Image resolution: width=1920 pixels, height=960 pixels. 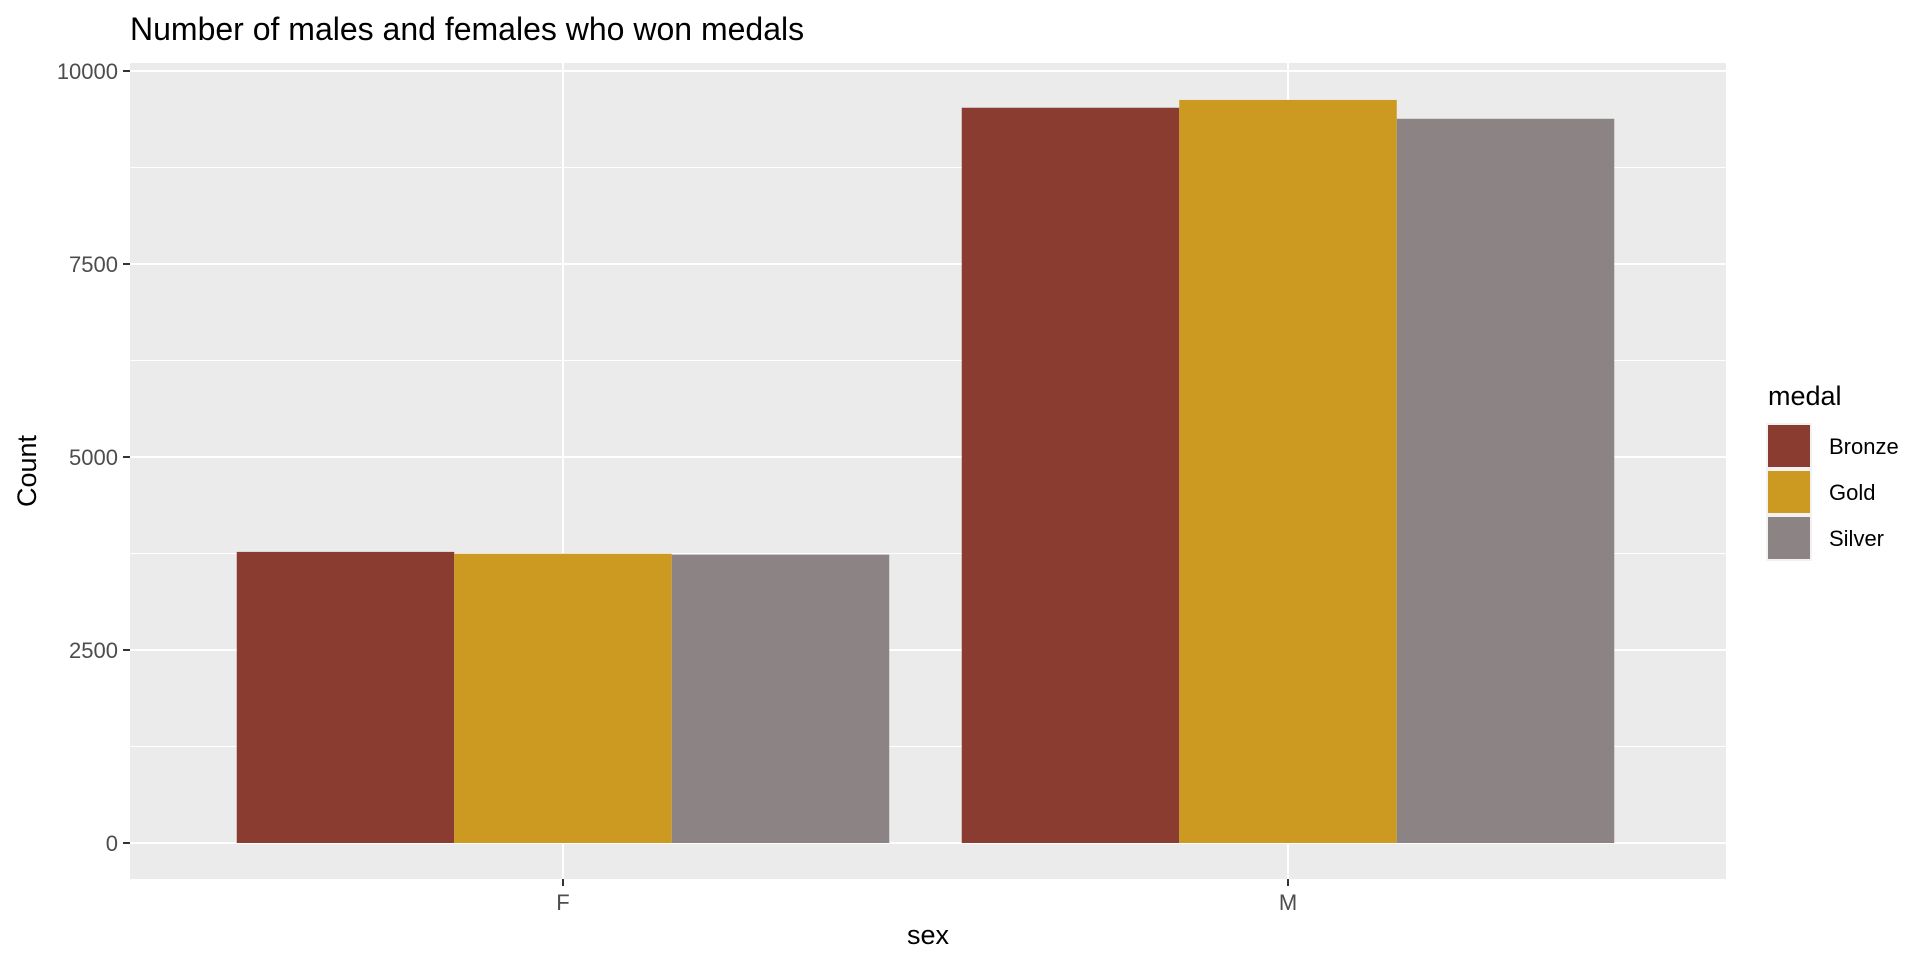 I want to click on y-tick-label: 10000, so click(x=87, y=71).